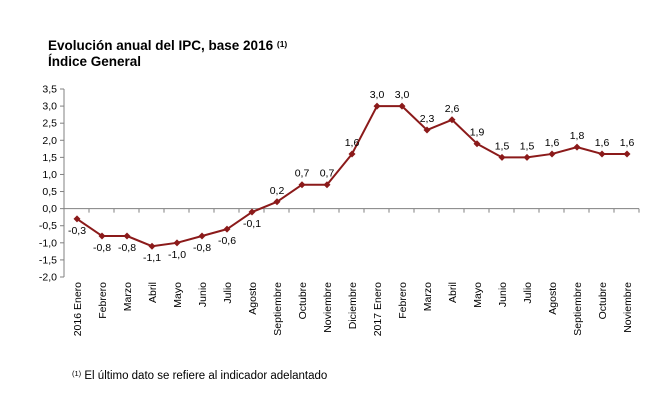 The image size is (665, 420). Describe the element at coordinates (161, 45) in the screenshot. I see `chart-title-text: Evolución anual del IPC, base 2016` at that location.